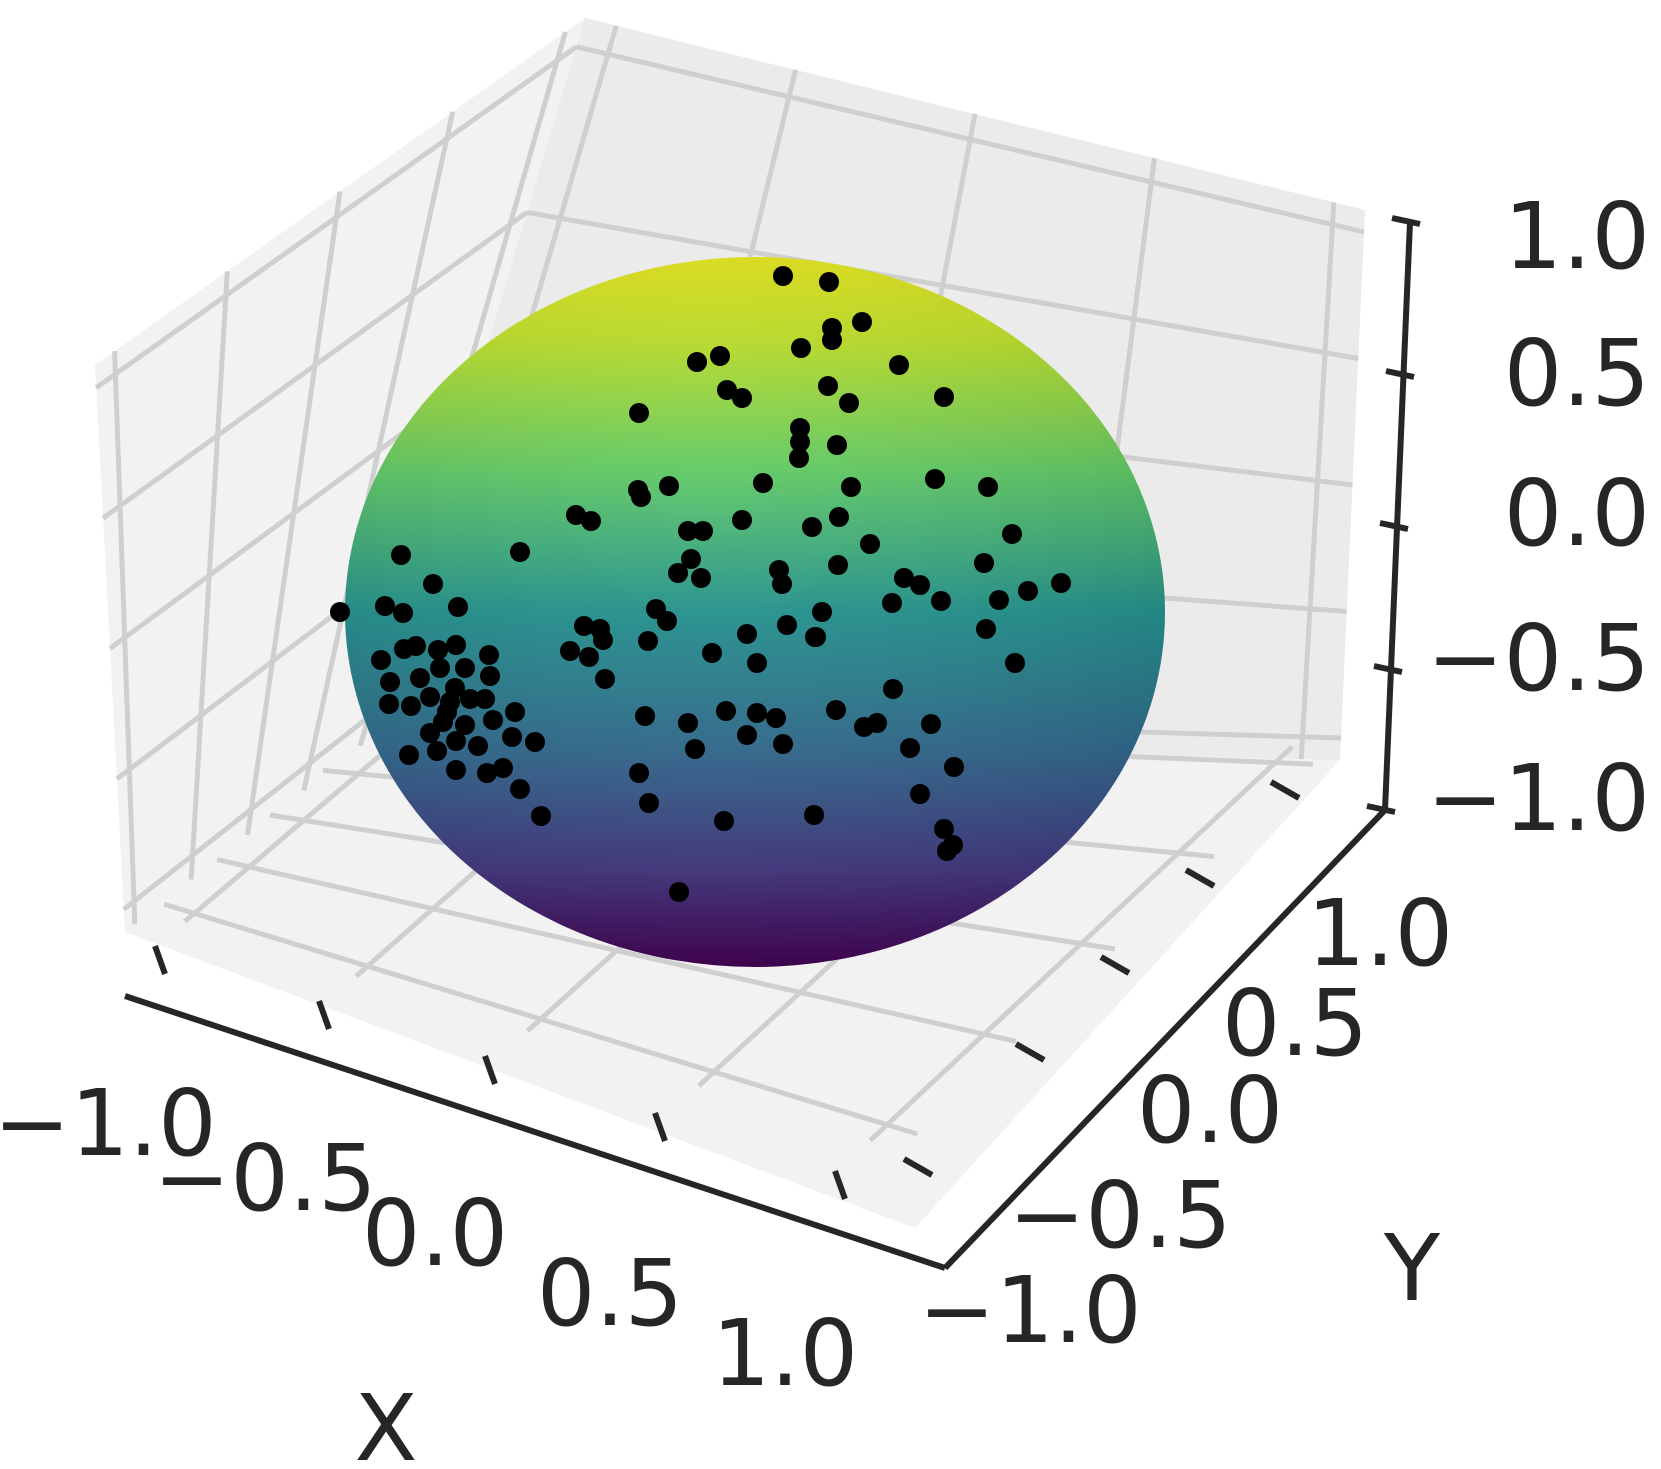 This screenshot has height=1469, width=1661. Describe the element at coordinates (264, 1178) in the screenshot. I see `x-tick-label-1: −0.5` at that location.